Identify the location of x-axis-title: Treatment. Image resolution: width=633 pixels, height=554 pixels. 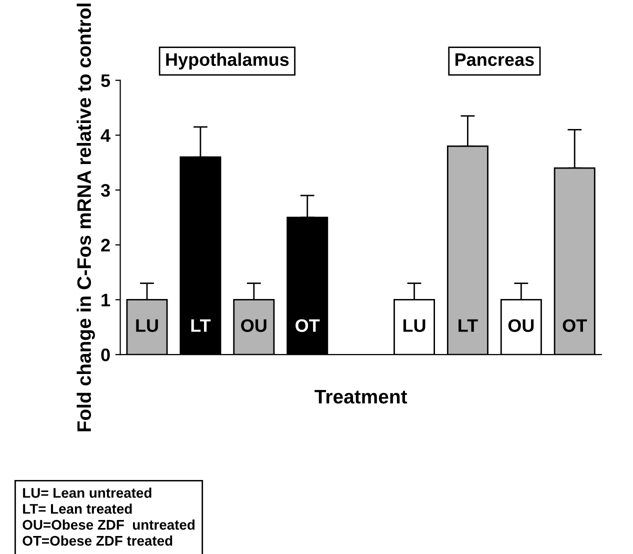
(361, 397).